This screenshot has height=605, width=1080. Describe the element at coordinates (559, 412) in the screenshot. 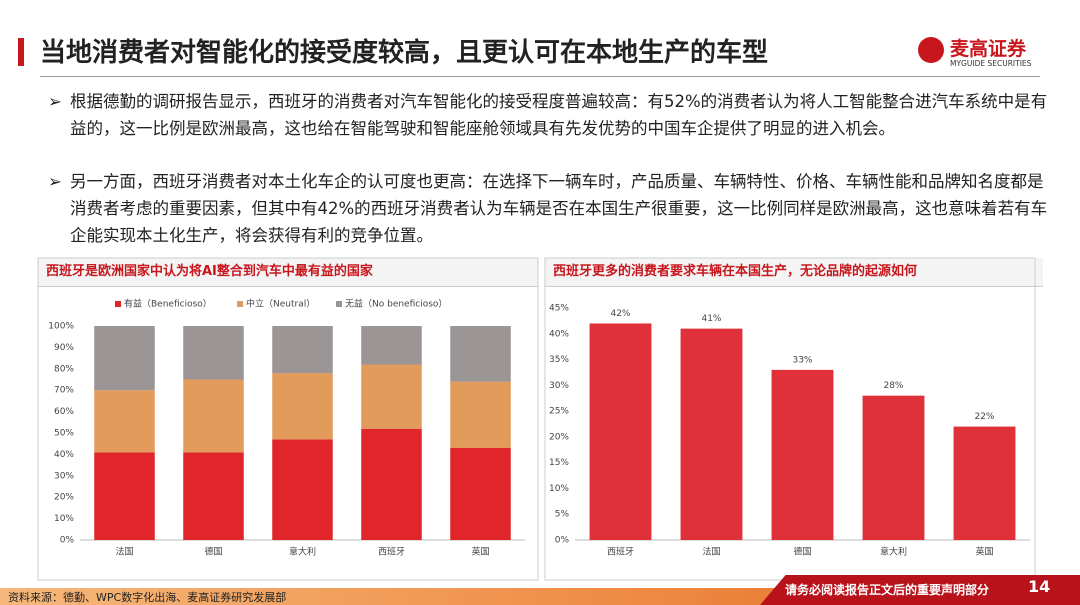

I see `y-tick-label: 25%` at that location.